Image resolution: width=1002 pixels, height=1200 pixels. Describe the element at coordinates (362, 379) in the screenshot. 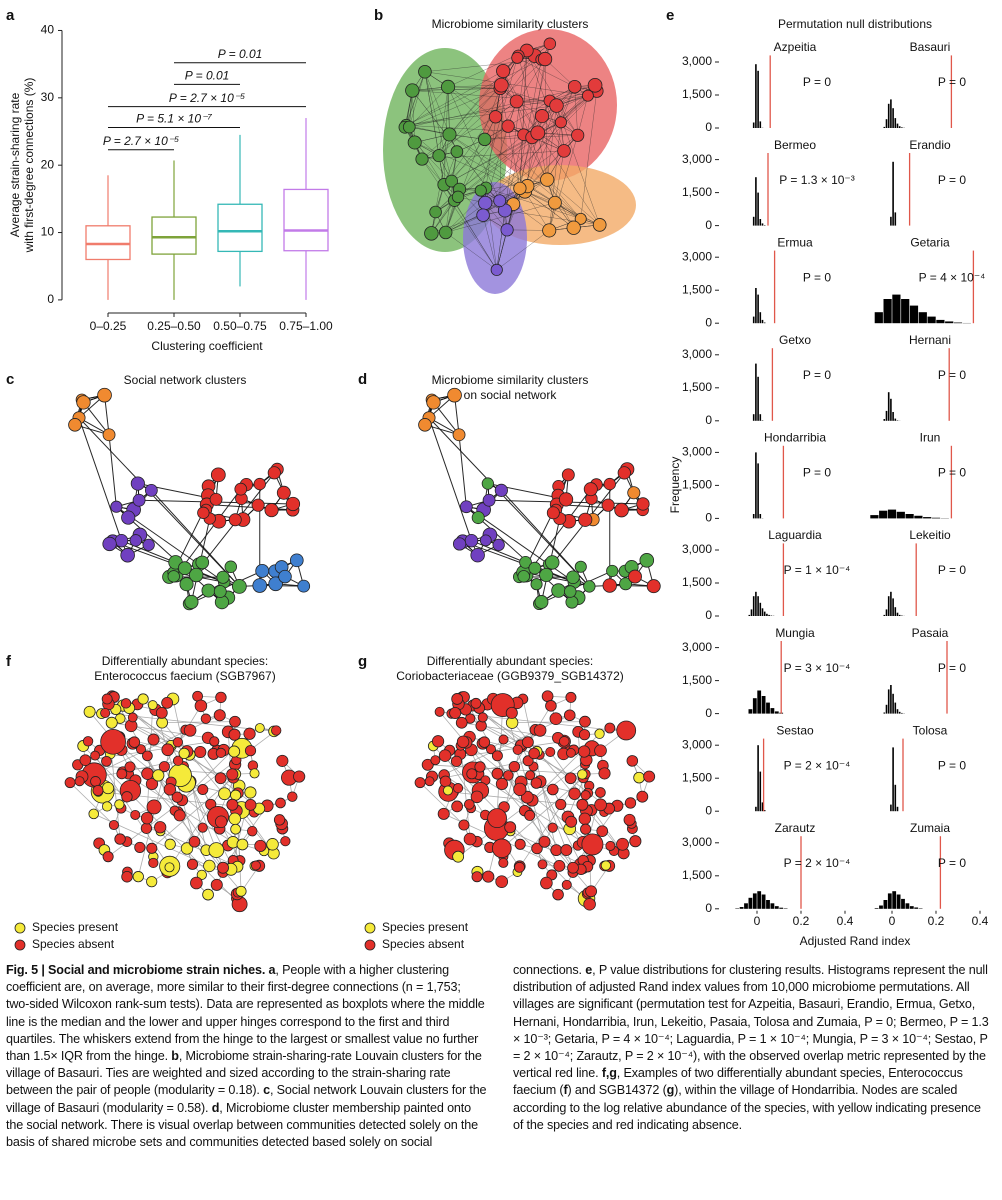

I see `panel-letter: d` at that location.